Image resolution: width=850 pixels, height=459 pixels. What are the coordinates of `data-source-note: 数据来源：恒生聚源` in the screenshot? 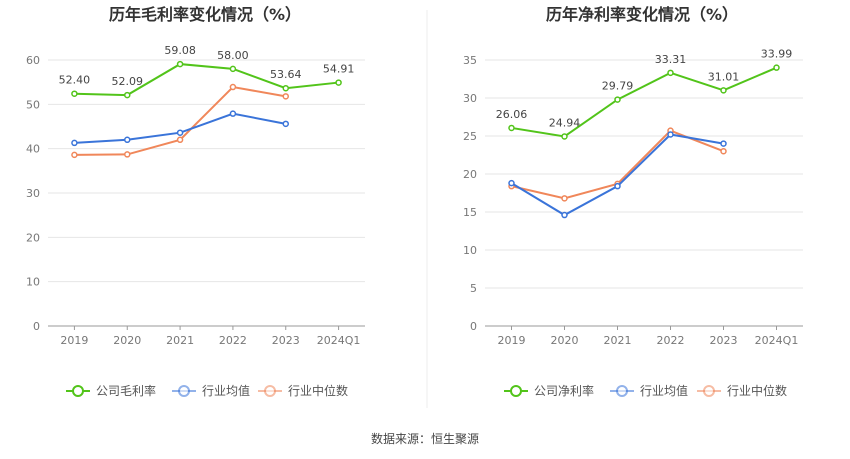 It's located at (425, 438).